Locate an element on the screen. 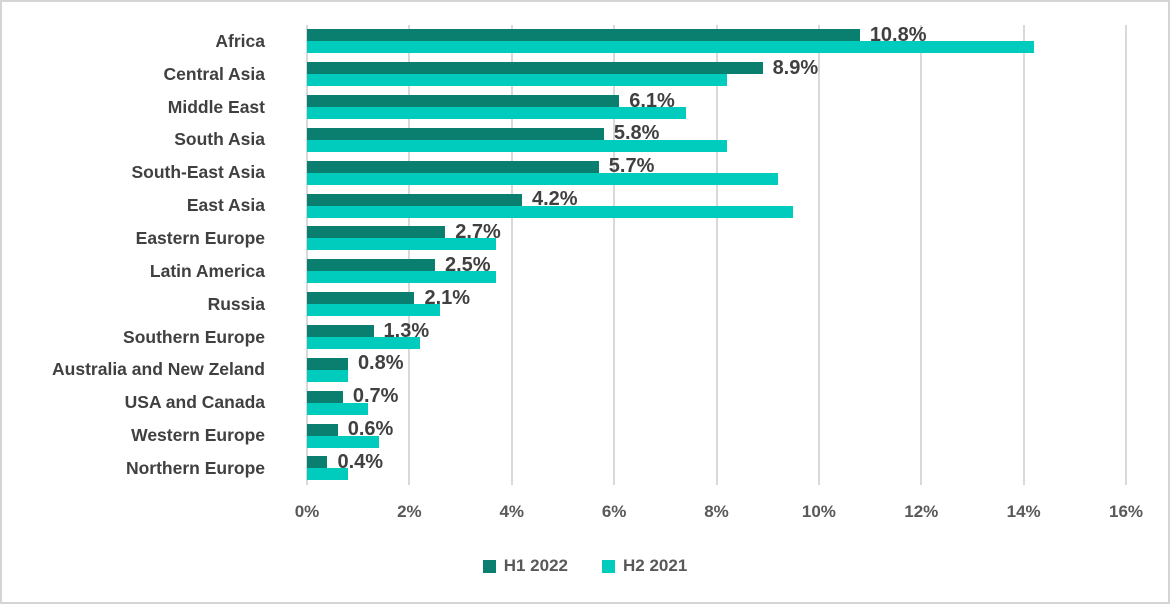  bar-group: 5.7% is located at coordinates (716, 170).